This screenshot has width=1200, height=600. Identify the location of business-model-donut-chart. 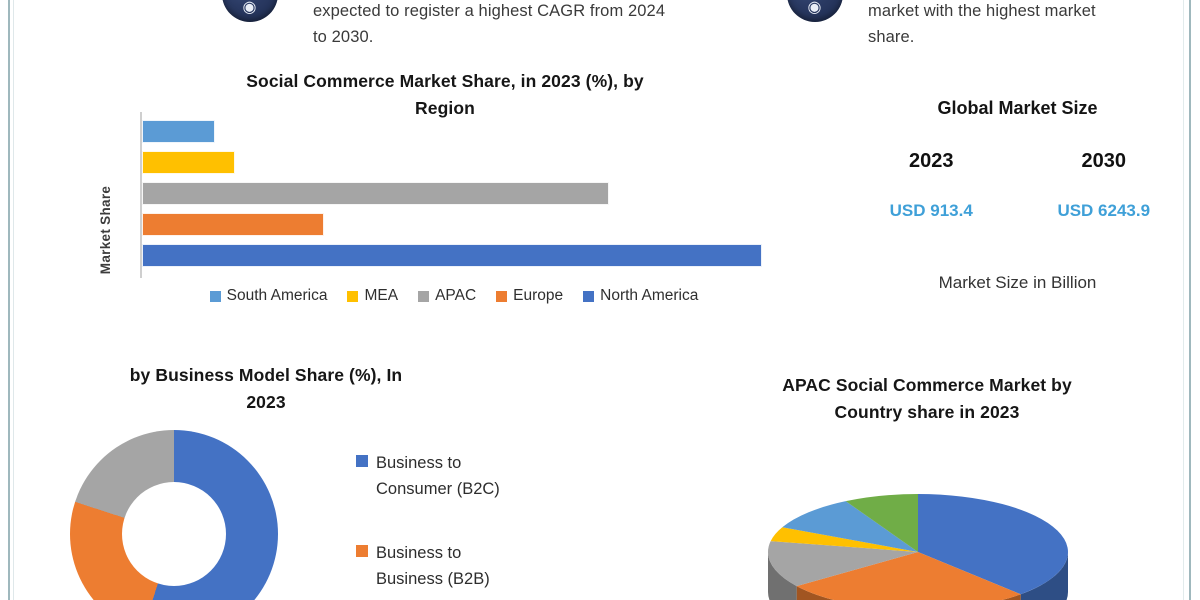
(174, 515).